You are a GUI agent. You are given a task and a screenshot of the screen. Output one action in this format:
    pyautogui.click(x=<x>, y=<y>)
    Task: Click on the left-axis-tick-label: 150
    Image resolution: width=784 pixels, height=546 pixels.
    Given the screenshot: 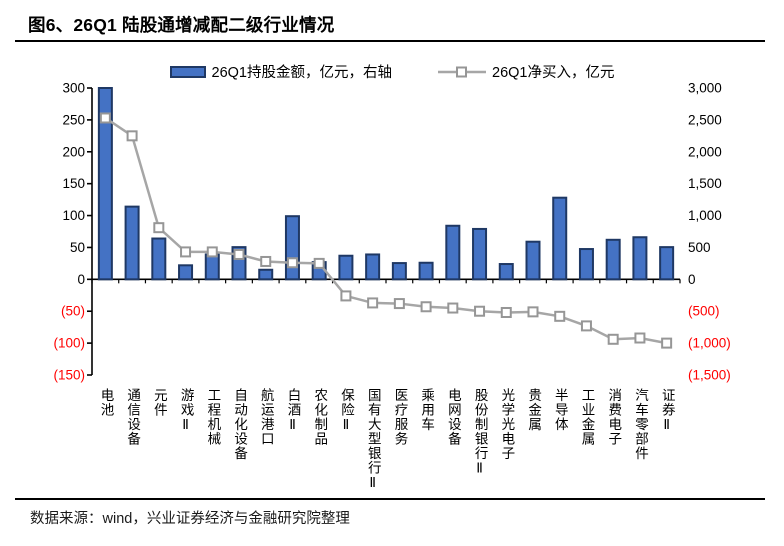 What is the action you would take?
    pyautogui.click(x=73, y=183)
    